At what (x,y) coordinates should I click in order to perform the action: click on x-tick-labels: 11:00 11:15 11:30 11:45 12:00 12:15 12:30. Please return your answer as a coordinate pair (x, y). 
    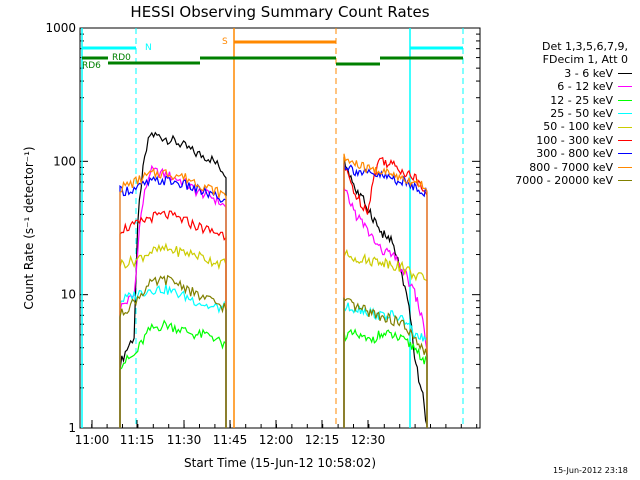
    Looking at the image, I should click on (230, 440).